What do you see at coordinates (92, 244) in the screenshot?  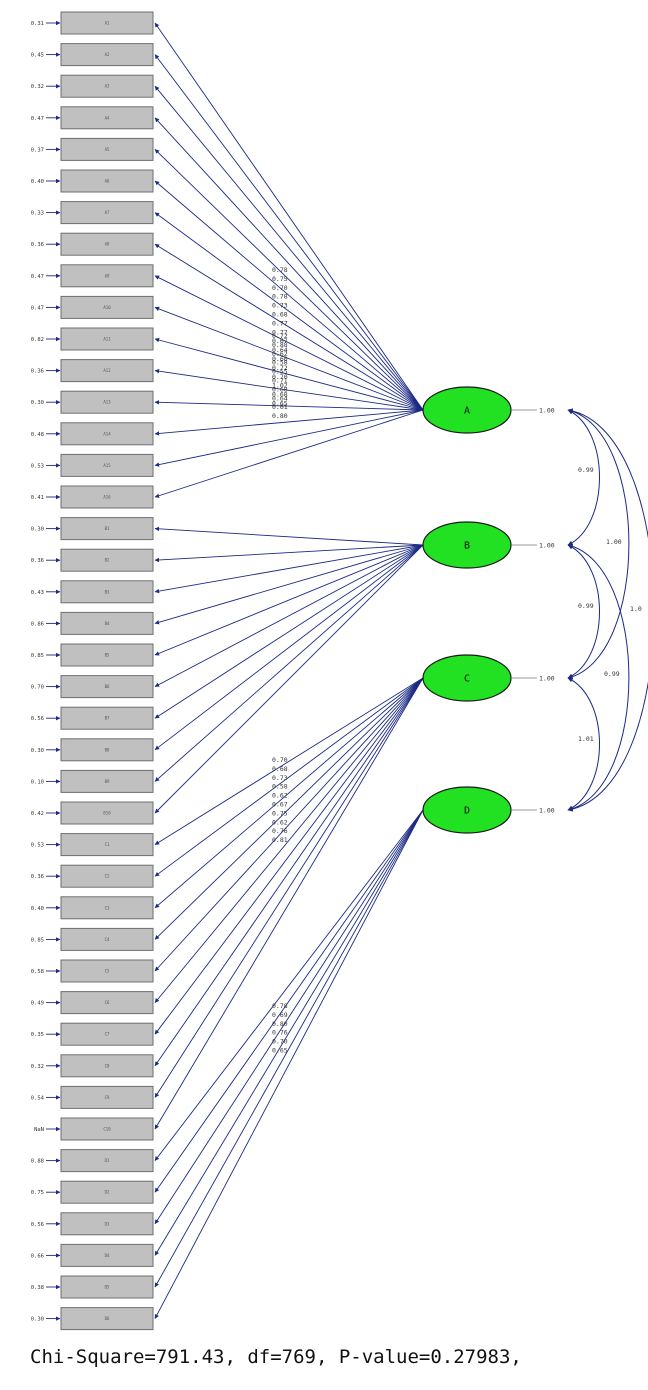 I see `indicator-A8: A8 0.36` at bounding box center [92, 244].